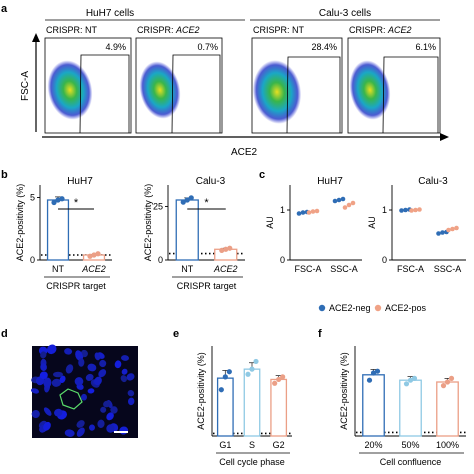 The height and width of the screenshot is (474, 474). I want to click on ace2-arrowhead-icon, so click(444, 137).